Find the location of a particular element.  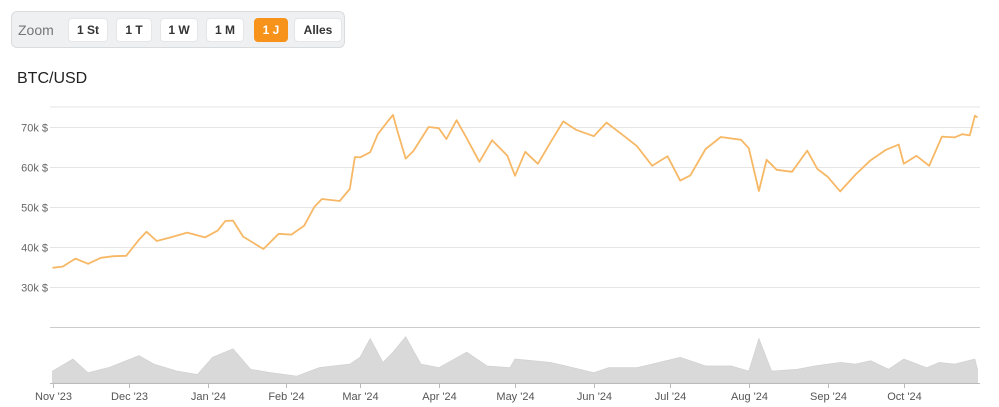

y-tick-label: 70k $ is located at coordinates (34, 129).